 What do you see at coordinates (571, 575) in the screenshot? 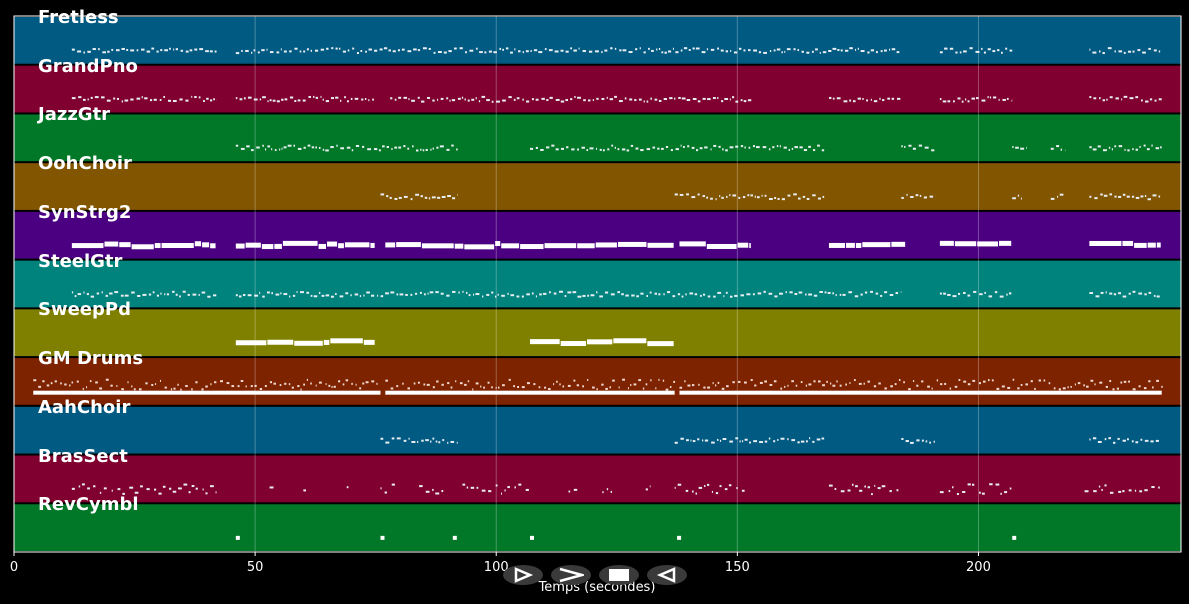
I see `fast-forward-button` at bounding box center [571, 575].